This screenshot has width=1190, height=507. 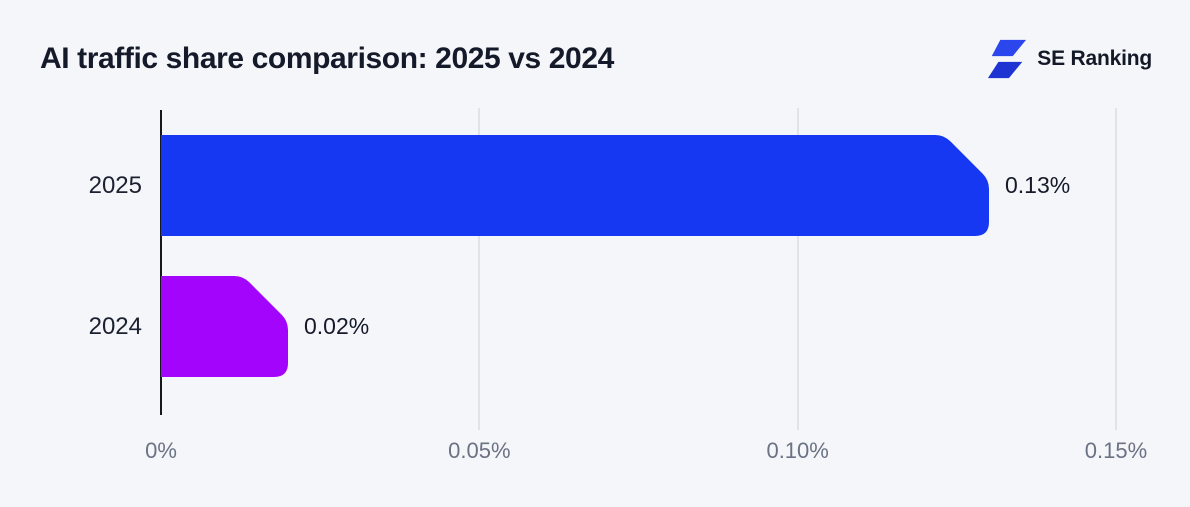 What do you see at coordinates (224, 326) in the screenshot?
I see `bar-2024` at bounding box center [224, 326].